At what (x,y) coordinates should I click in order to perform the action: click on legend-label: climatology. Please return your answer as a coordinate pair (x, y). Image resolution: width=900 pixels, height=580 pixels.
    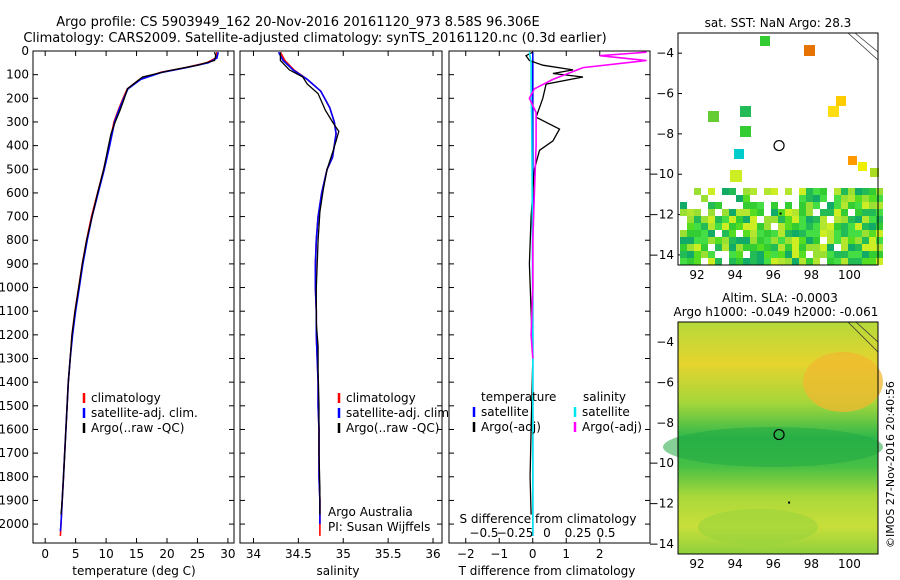
    Looking at the image, I should click on (381, 398).